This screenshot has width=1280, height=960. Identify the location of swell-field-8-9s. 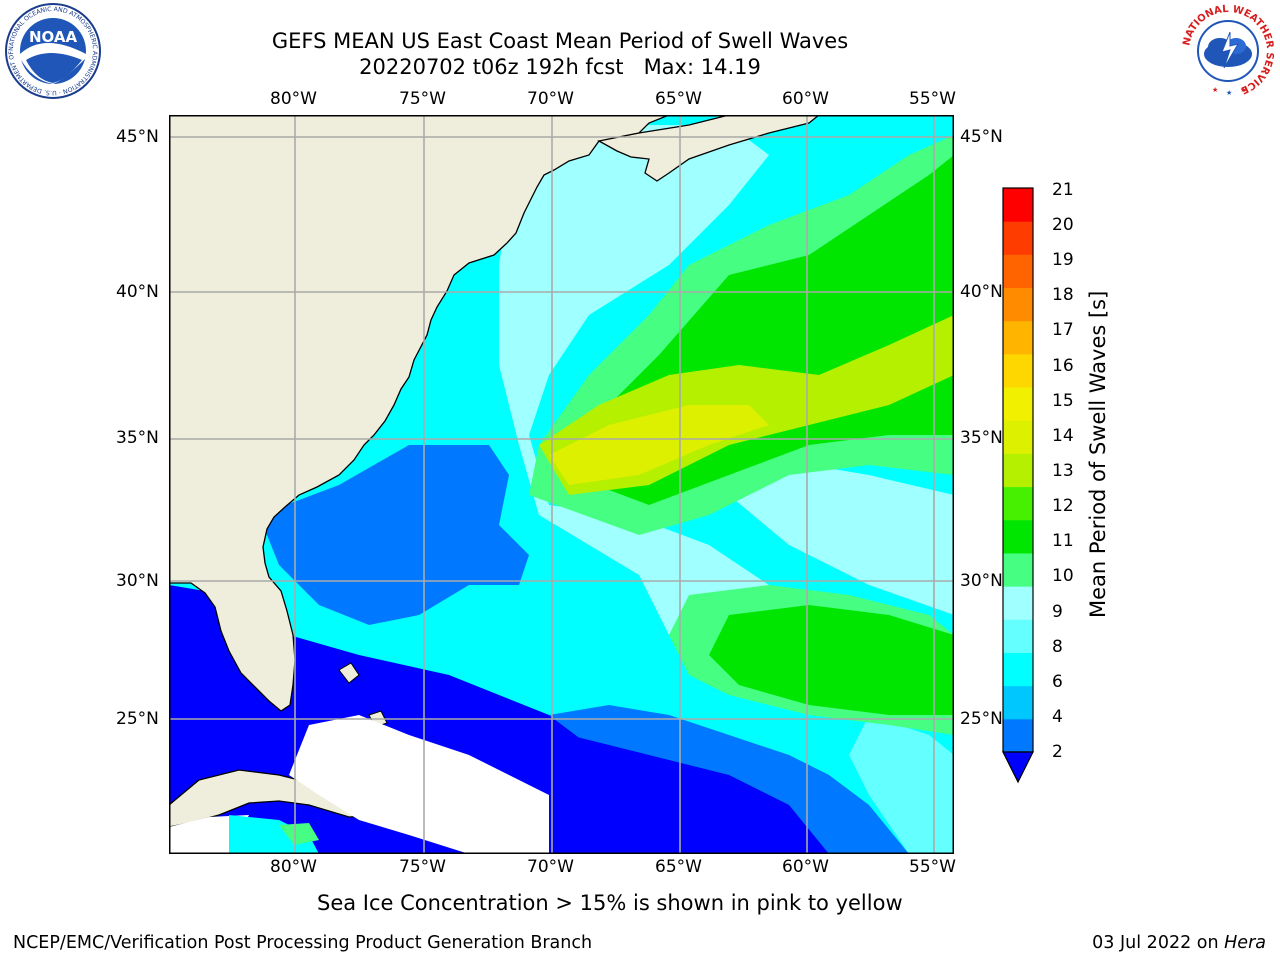
(841, 540).